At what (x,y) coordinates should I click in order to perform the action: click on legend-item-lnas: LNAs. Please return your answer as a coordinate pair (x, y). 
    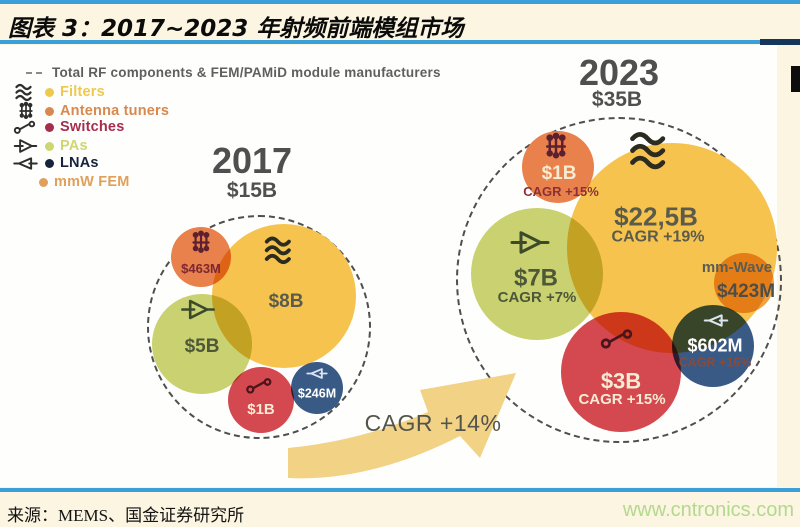
    Looking at the image, I should click on (55, 163).